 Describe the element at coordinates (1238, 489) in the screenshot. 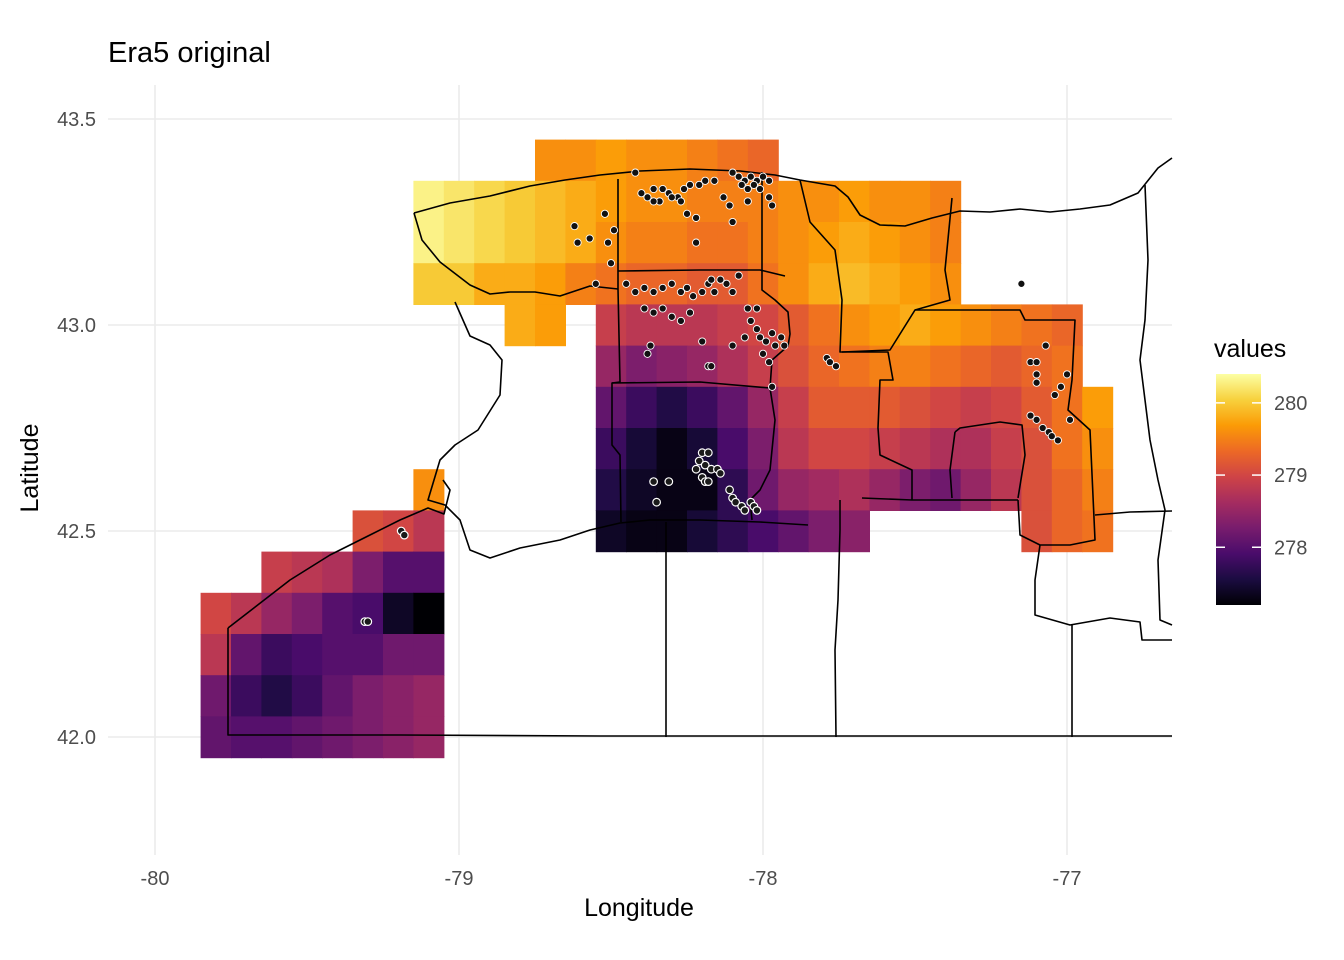

I see `legend-colorbar` at that location.